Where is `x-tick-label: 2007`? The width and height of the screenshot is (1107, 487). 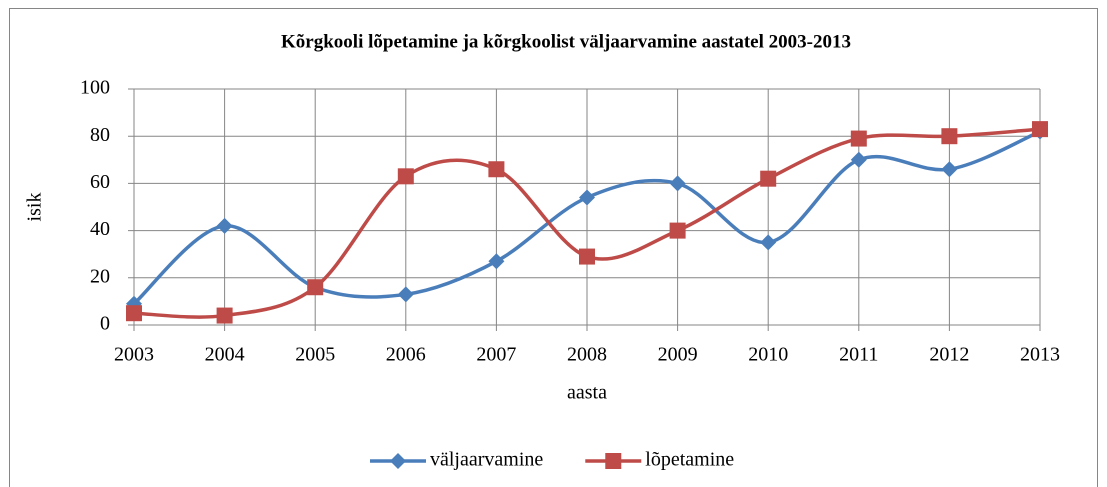
x-tick-label: 2007 is located at coordinates (496, 355).